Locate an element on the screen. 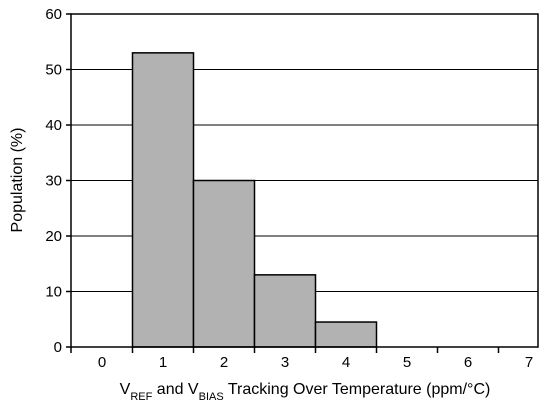 The image size is (559, 404). y-tick-label: 60 is located at coordinates (53, 14).